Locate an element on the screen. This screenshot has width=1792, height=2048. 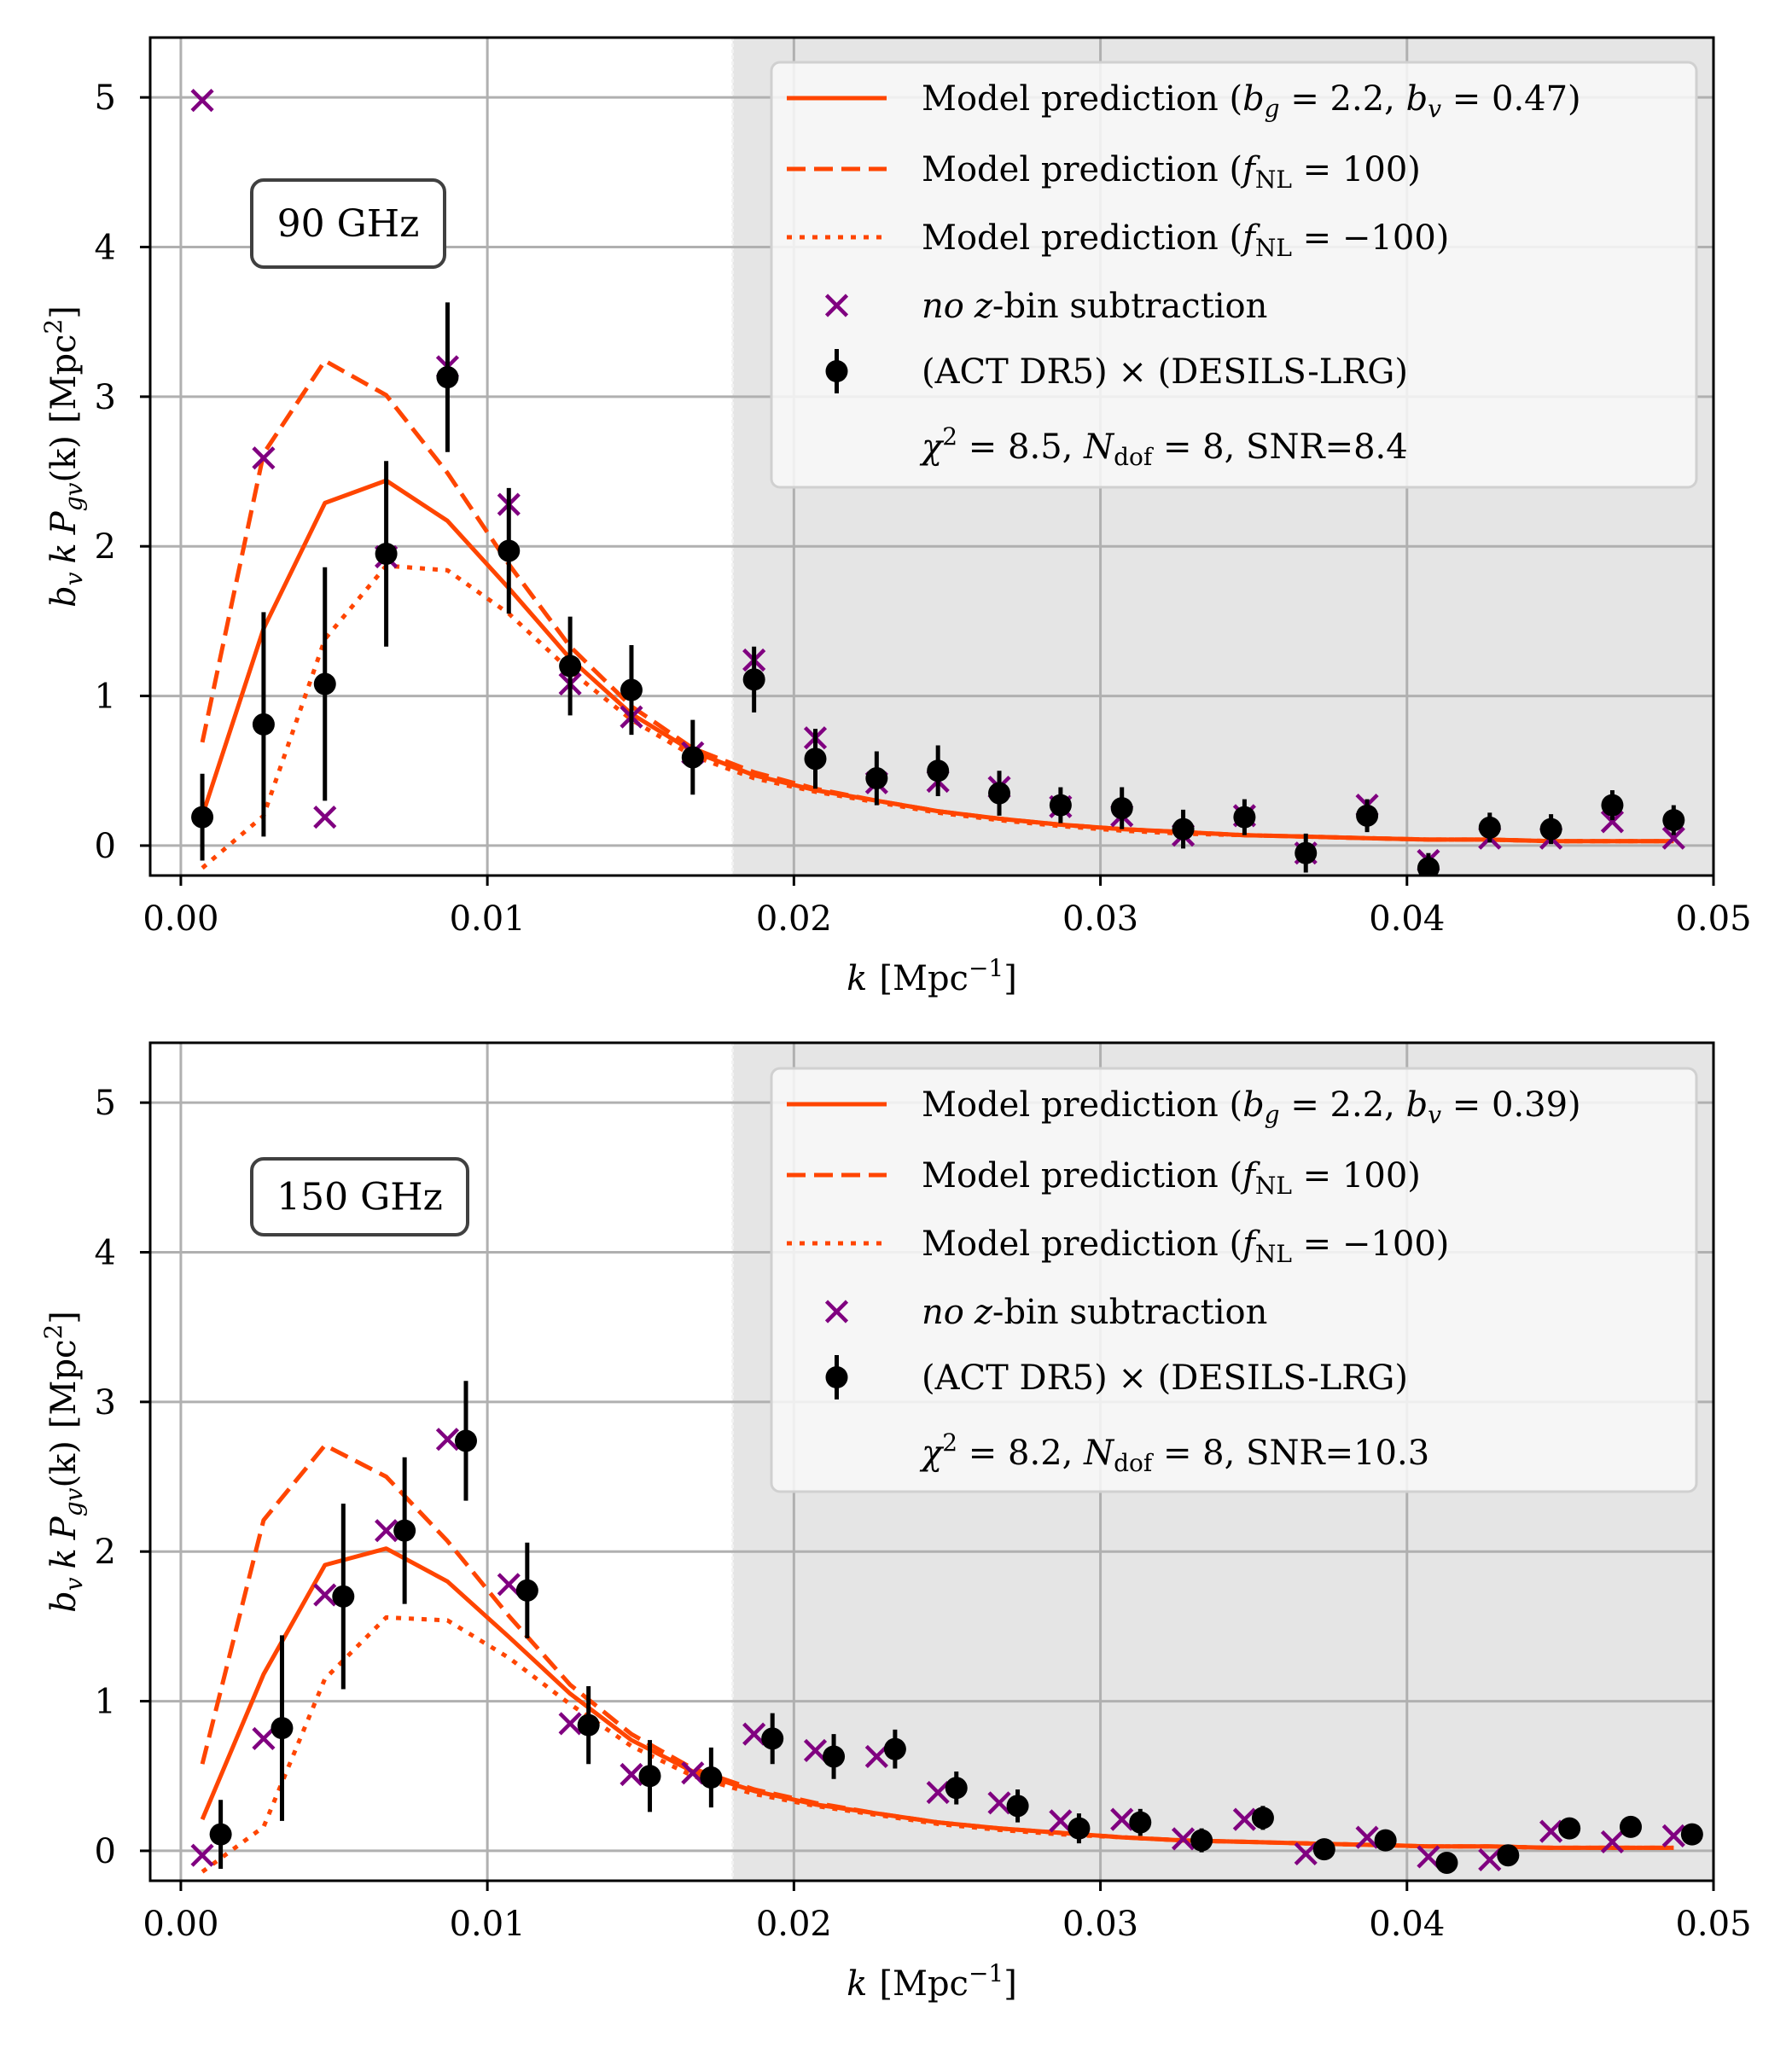
model-line-dotted is located at coordinates (938, 716).